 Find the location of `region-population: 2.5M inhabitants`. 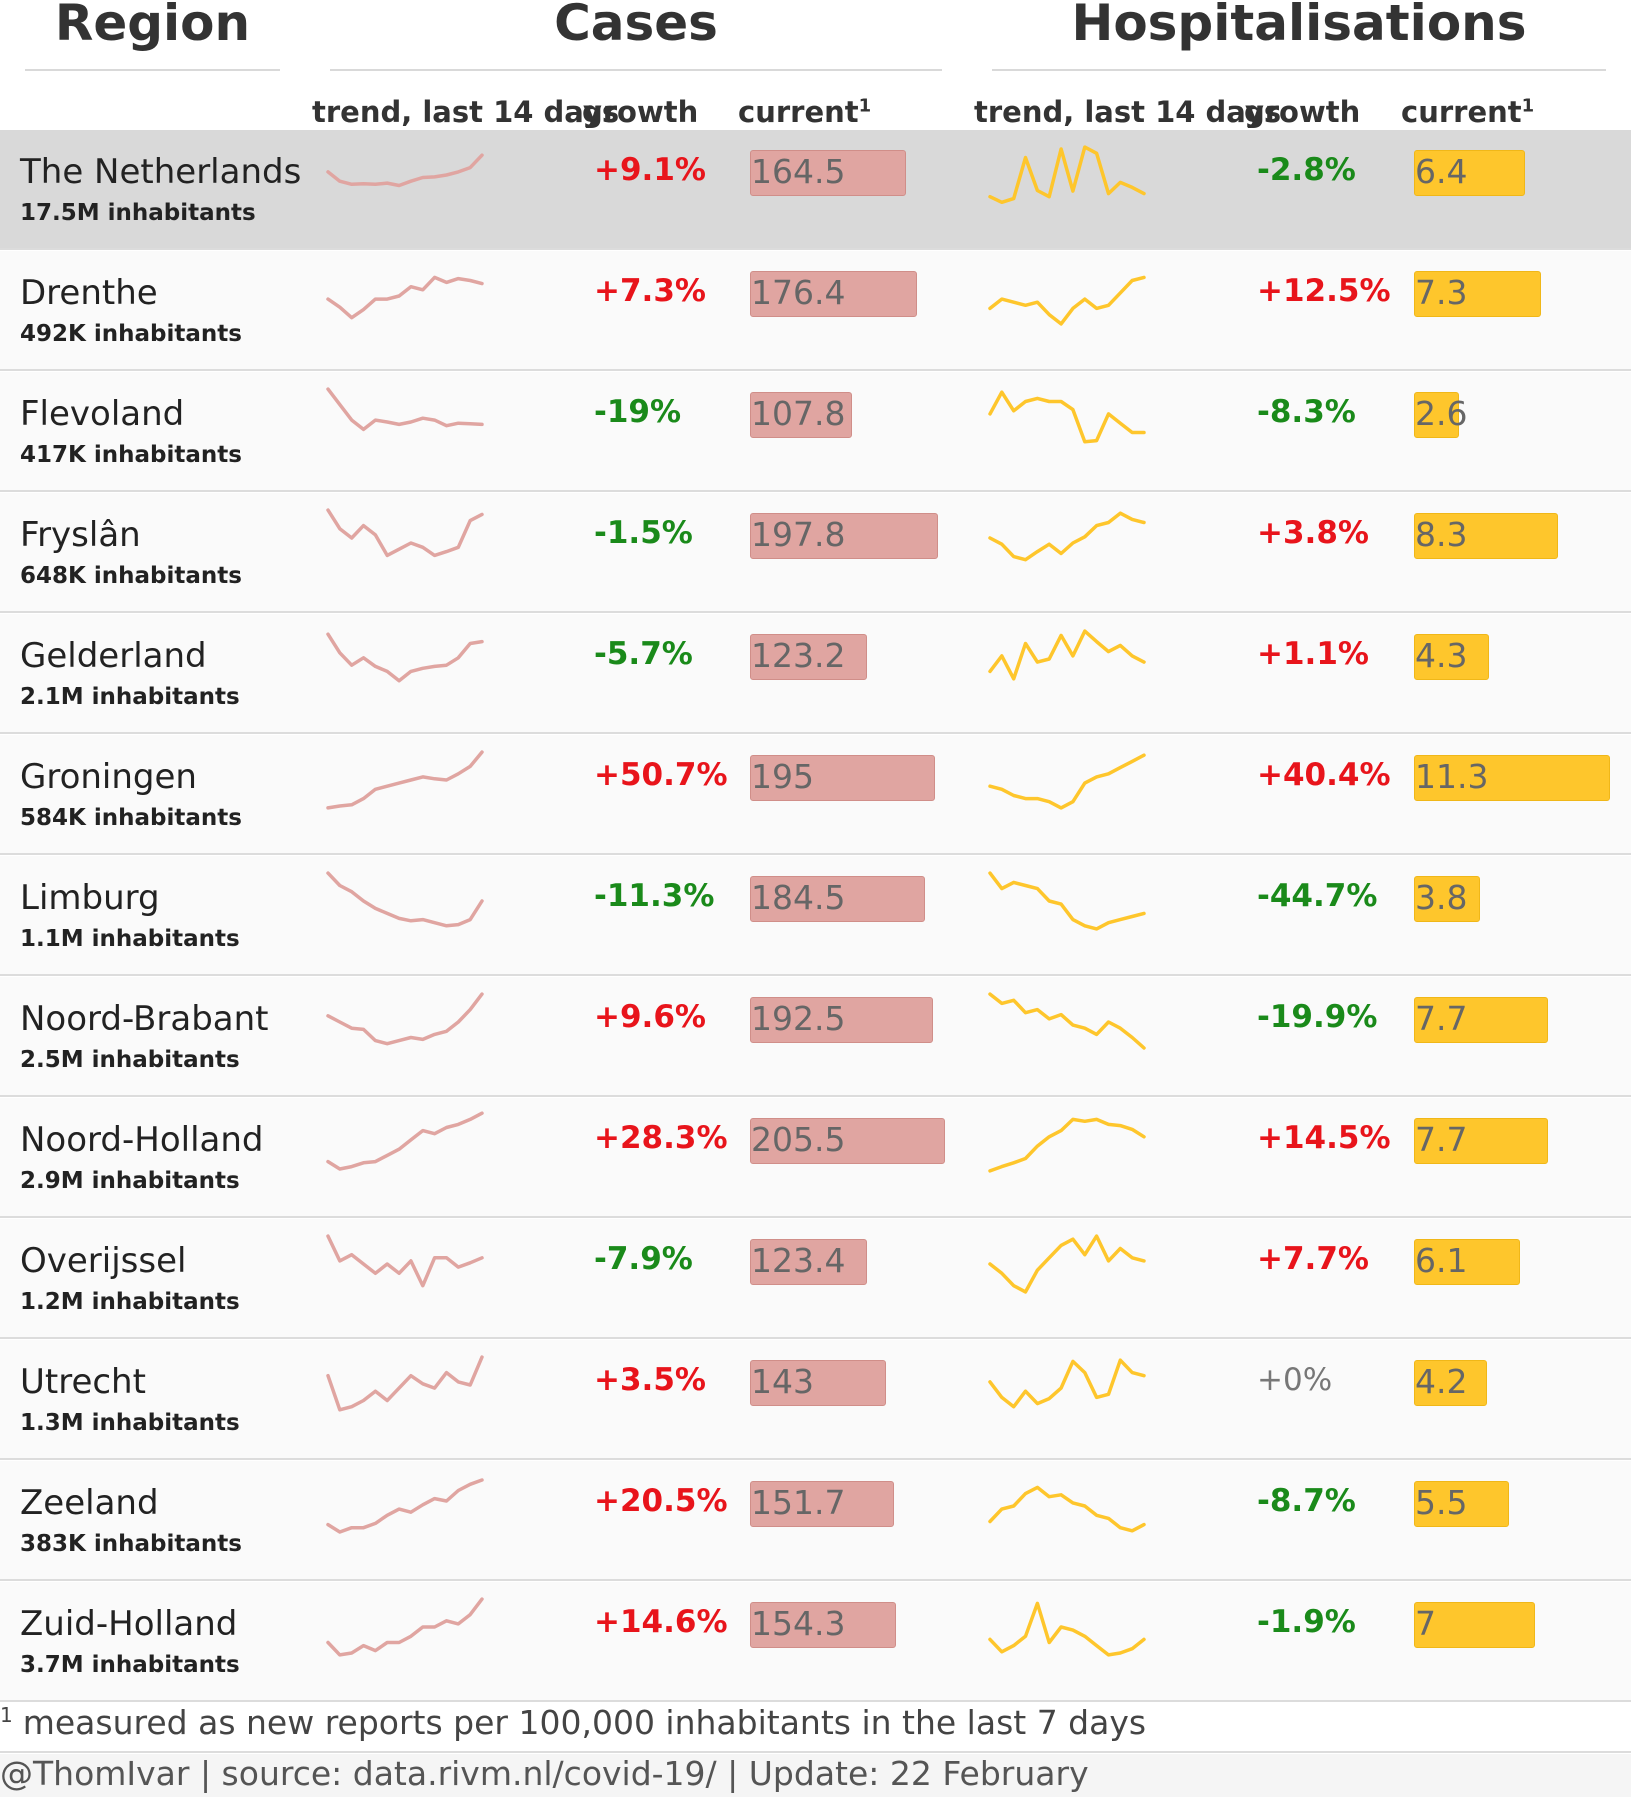

region-population: 2.5M inhabitants is located at coordinates (130, 1060).